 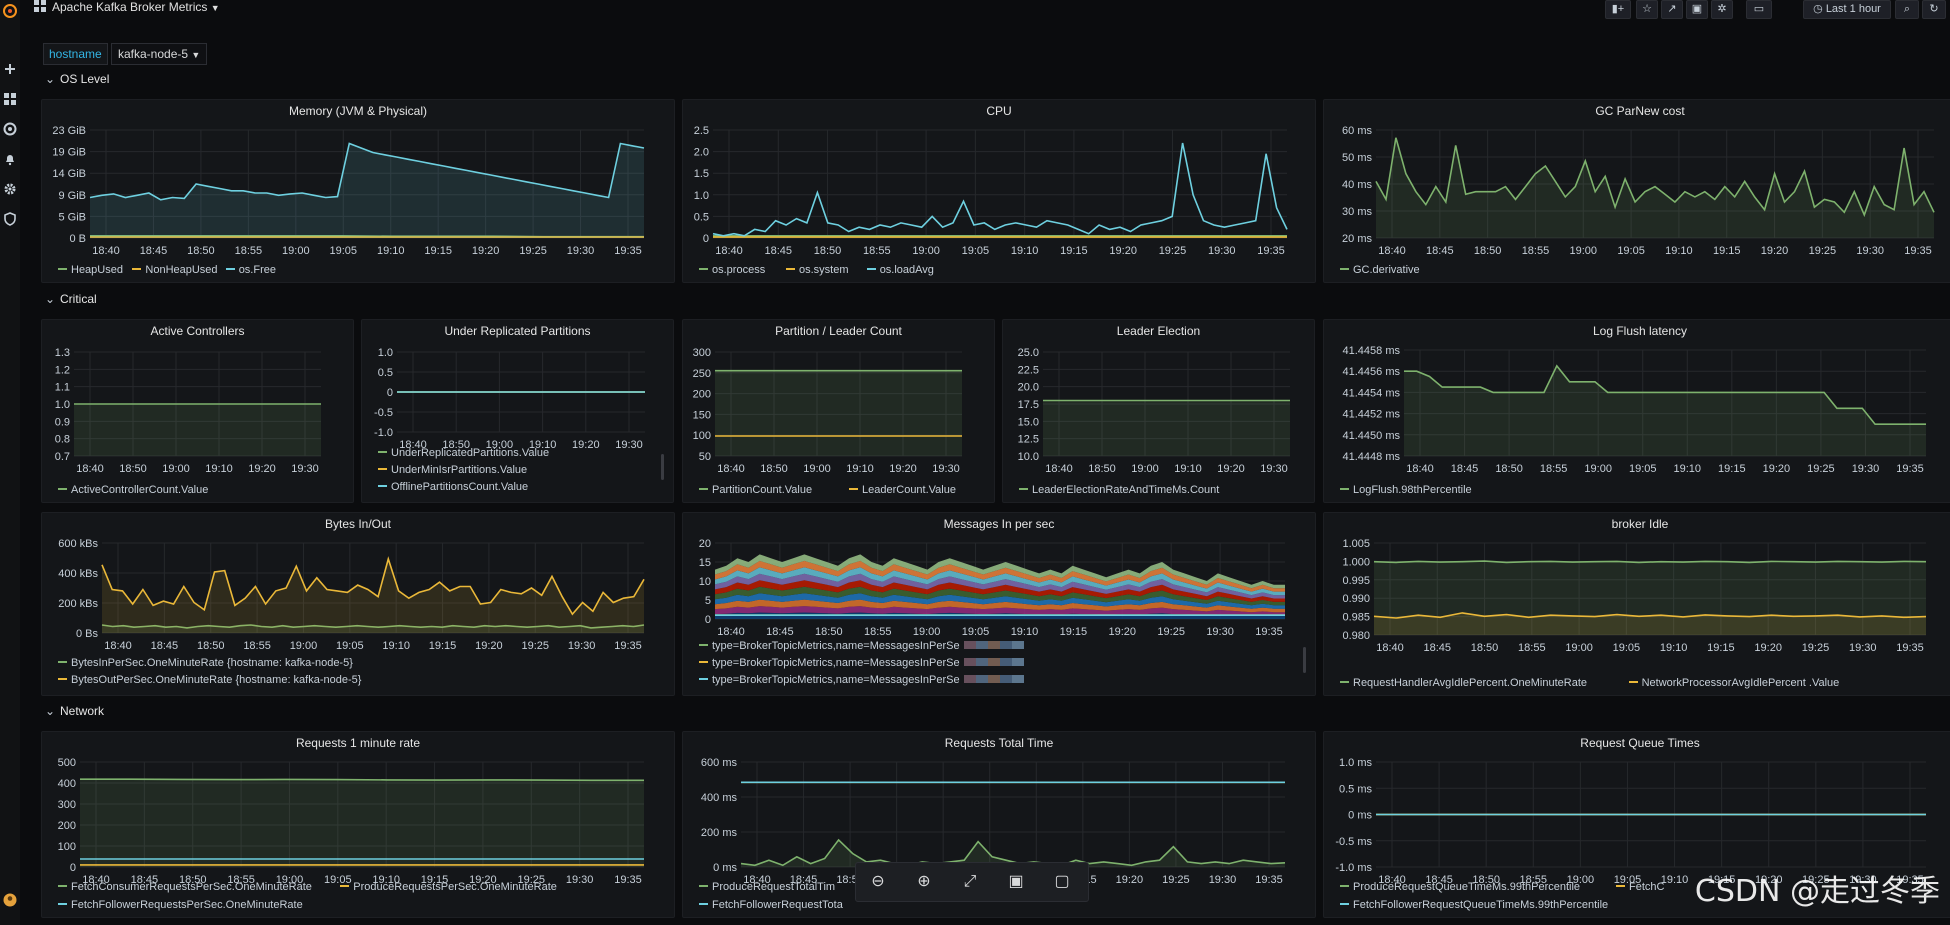 I want to click on x-tick-label: 19:05, so click(x=1631, y=251).